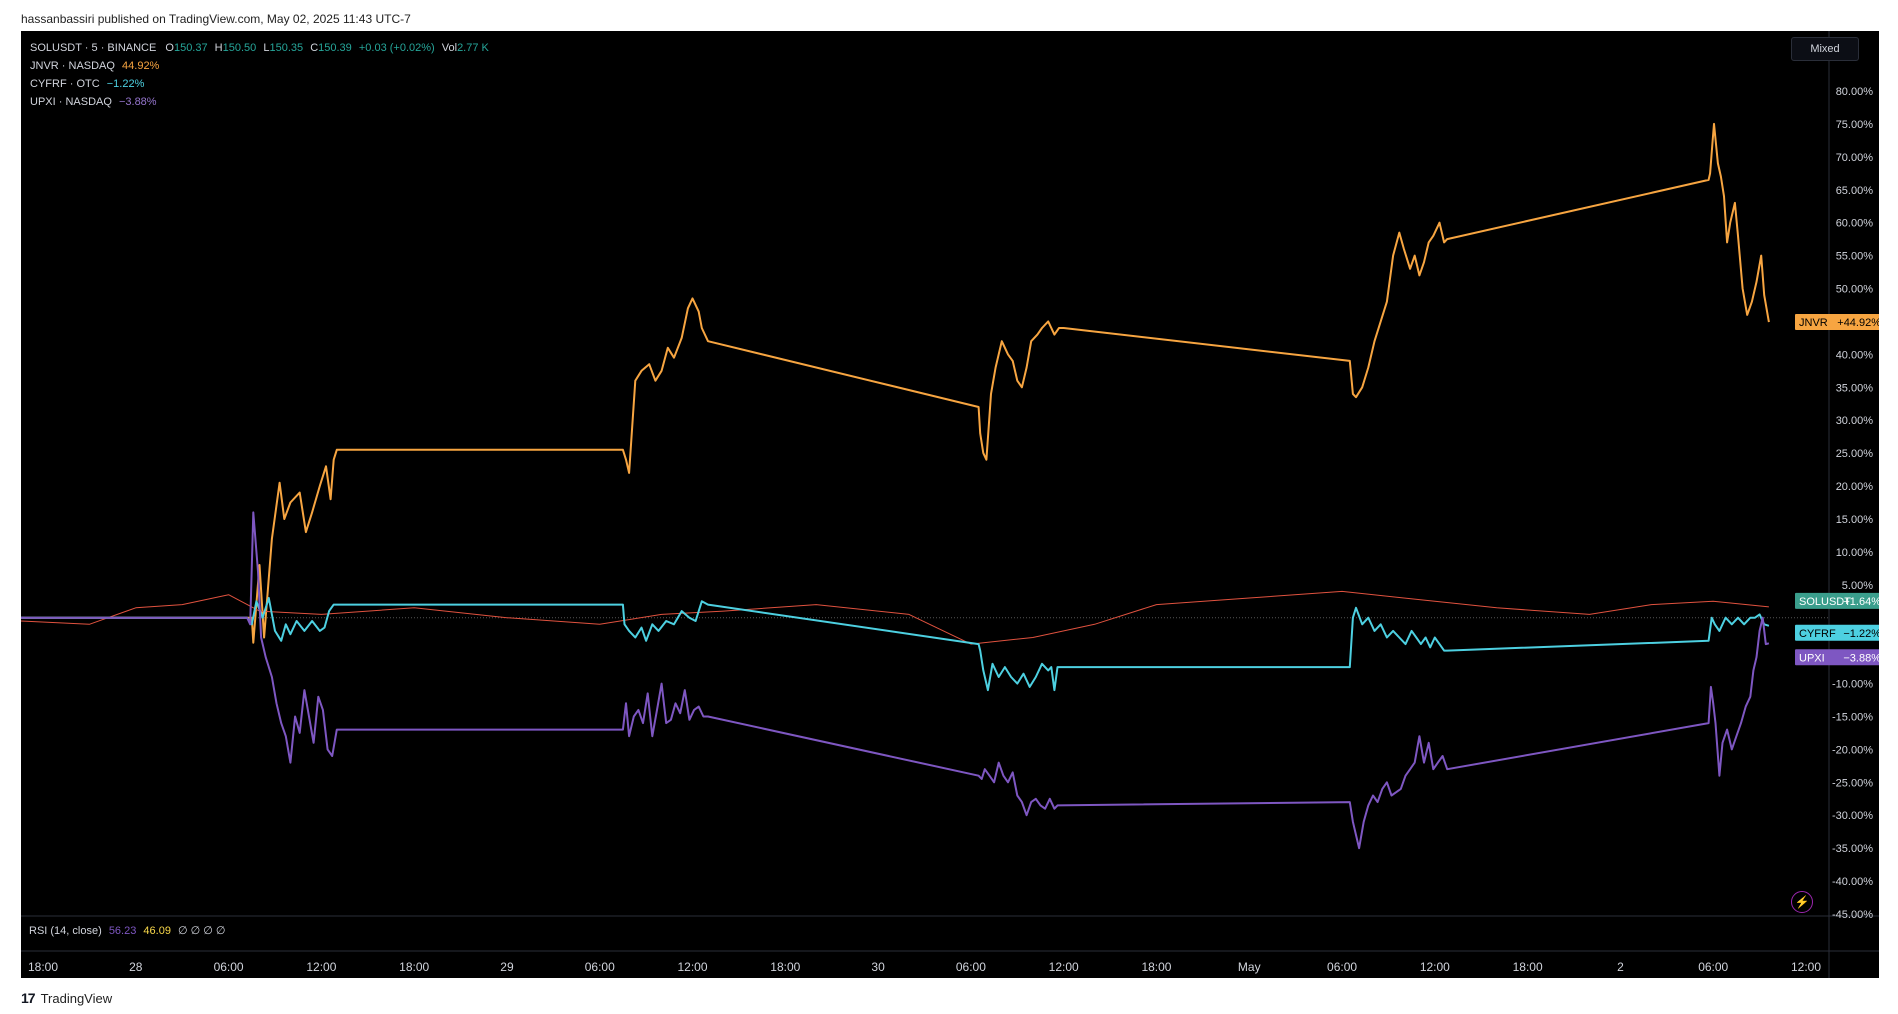 Image resolution: width=1898 pixels, height=1014 pixels. Describe the element at coordinates (1852, 816) in the screenshot. I see `y-tick-label: -30.00%` at that location.